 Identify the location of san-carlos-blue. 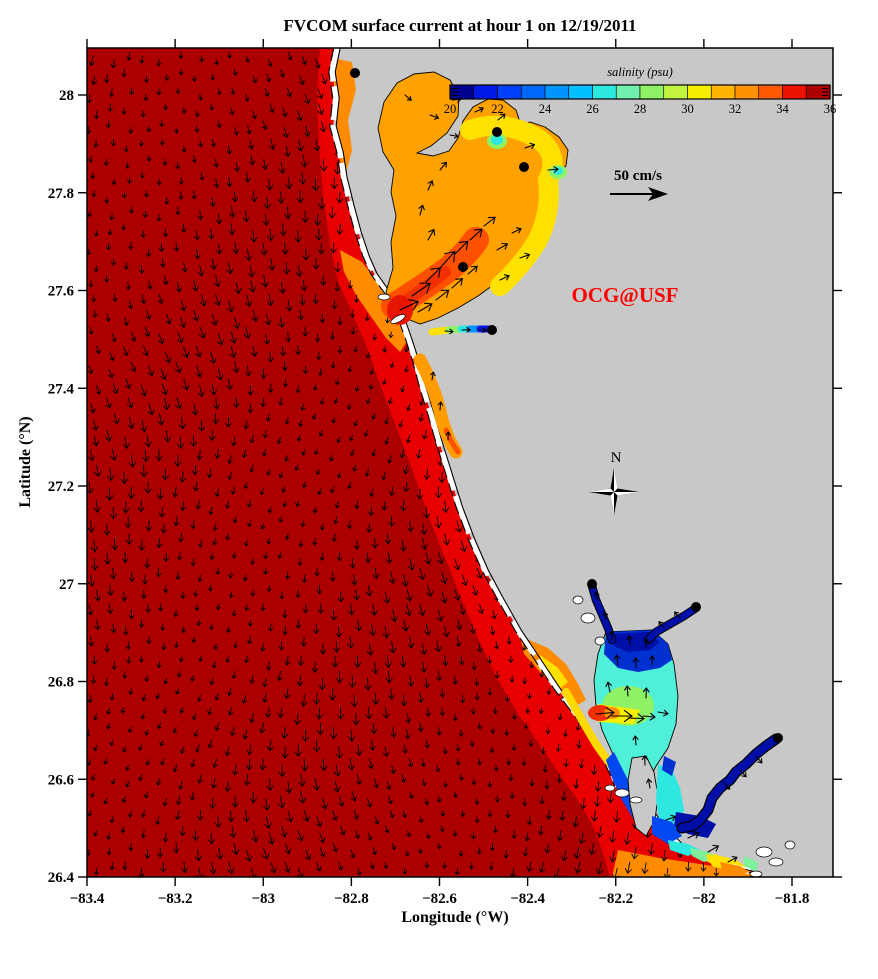
(667, 830).